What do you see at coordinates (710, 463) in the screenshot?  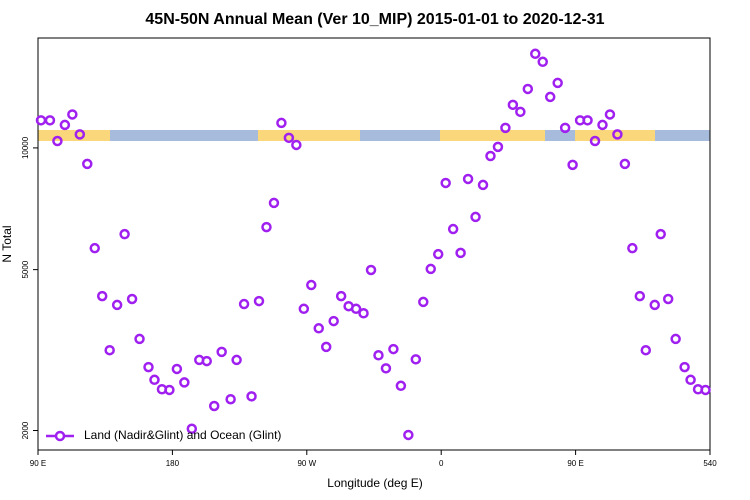 I see `x-tick-label: 540` at bounding box center [710, 463].